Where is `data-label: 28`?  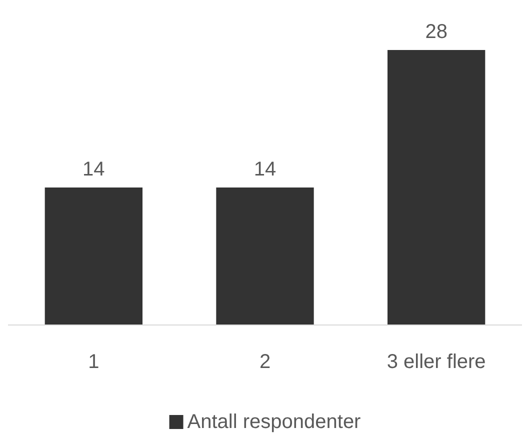
data-label: 28 is located at coordinates (436, 32).